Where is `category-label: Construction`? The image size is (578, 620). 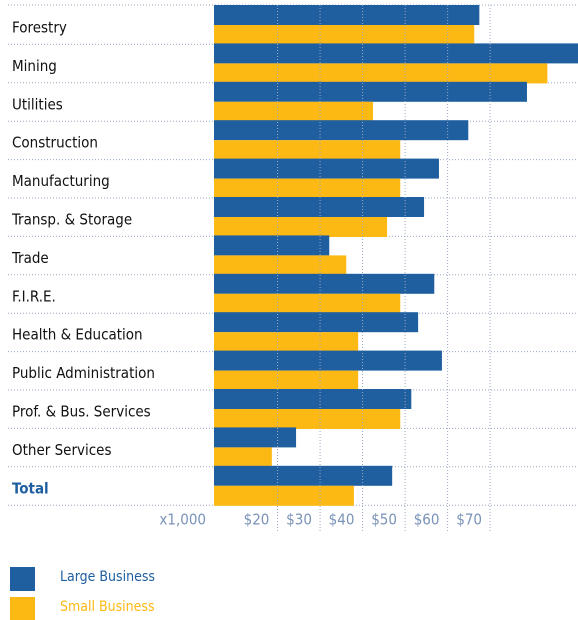 category-label: Construction is located at coordinates (55, 143).